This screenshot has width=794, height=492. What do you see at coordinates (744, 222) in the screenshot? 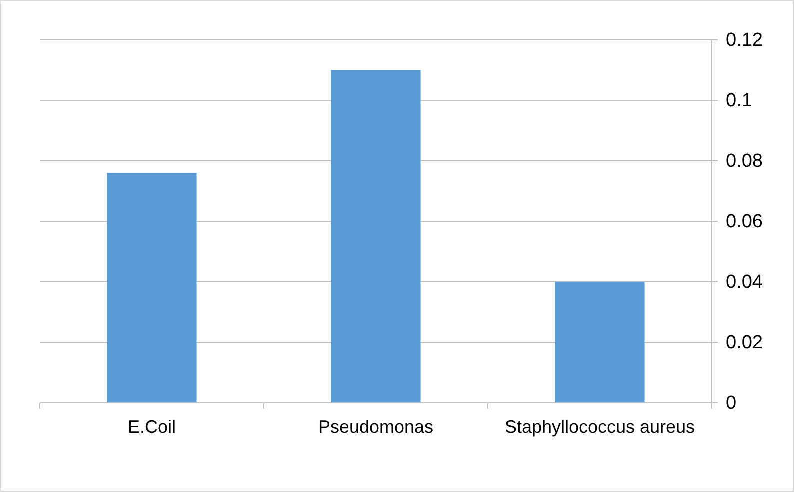
I see `y-tick-label: 0.06` at bounding box center [744, 222].